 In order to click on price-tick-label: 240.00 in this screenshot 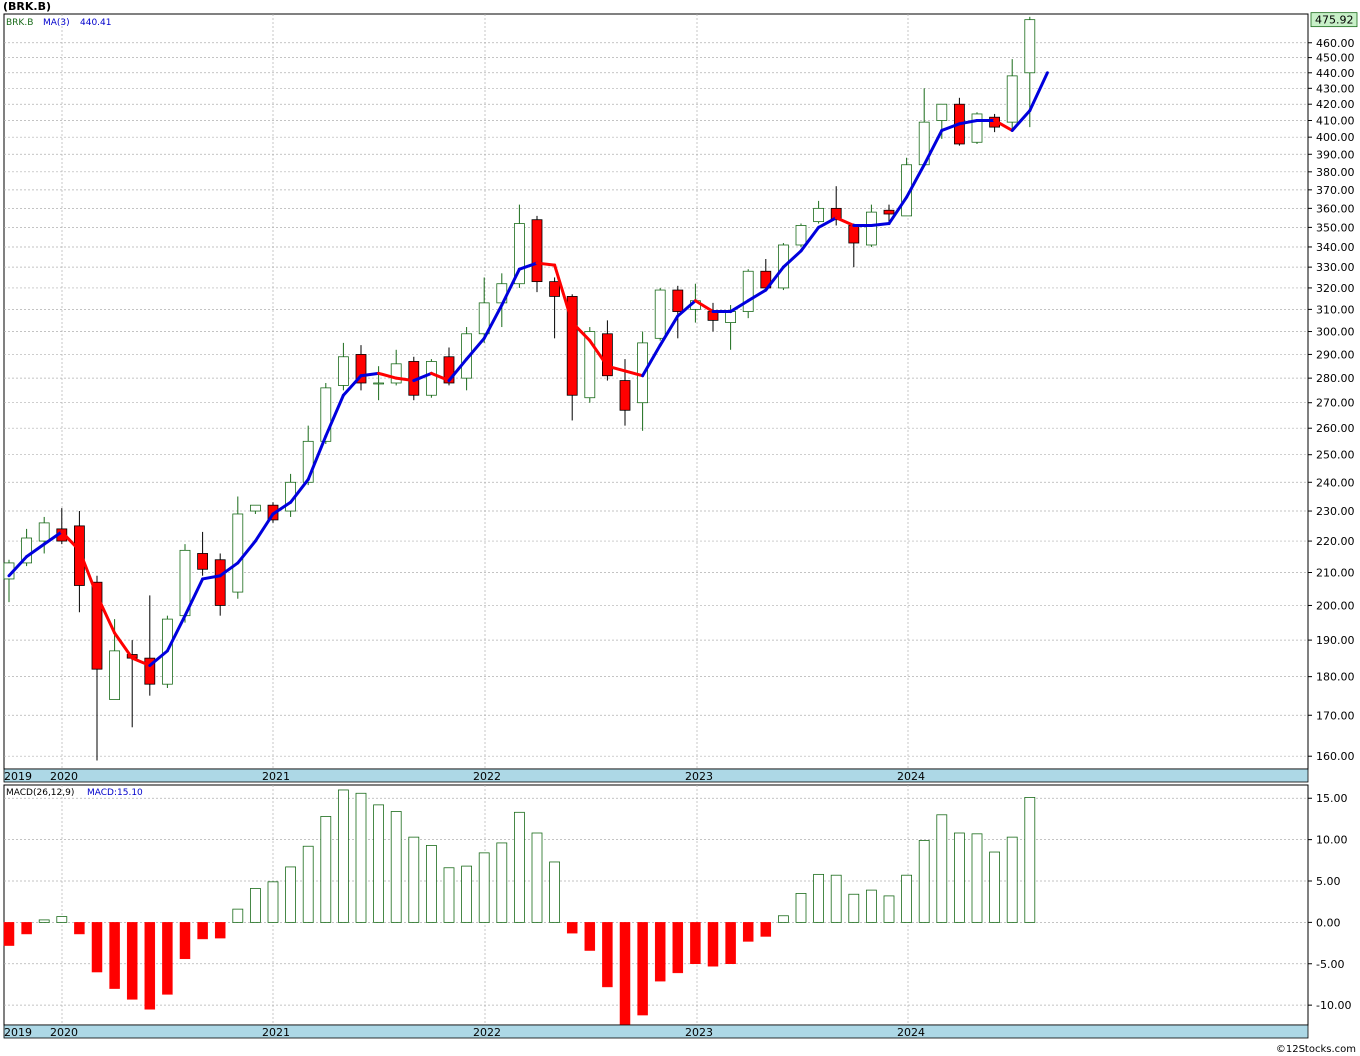, I will do `click(1335, 482)`.